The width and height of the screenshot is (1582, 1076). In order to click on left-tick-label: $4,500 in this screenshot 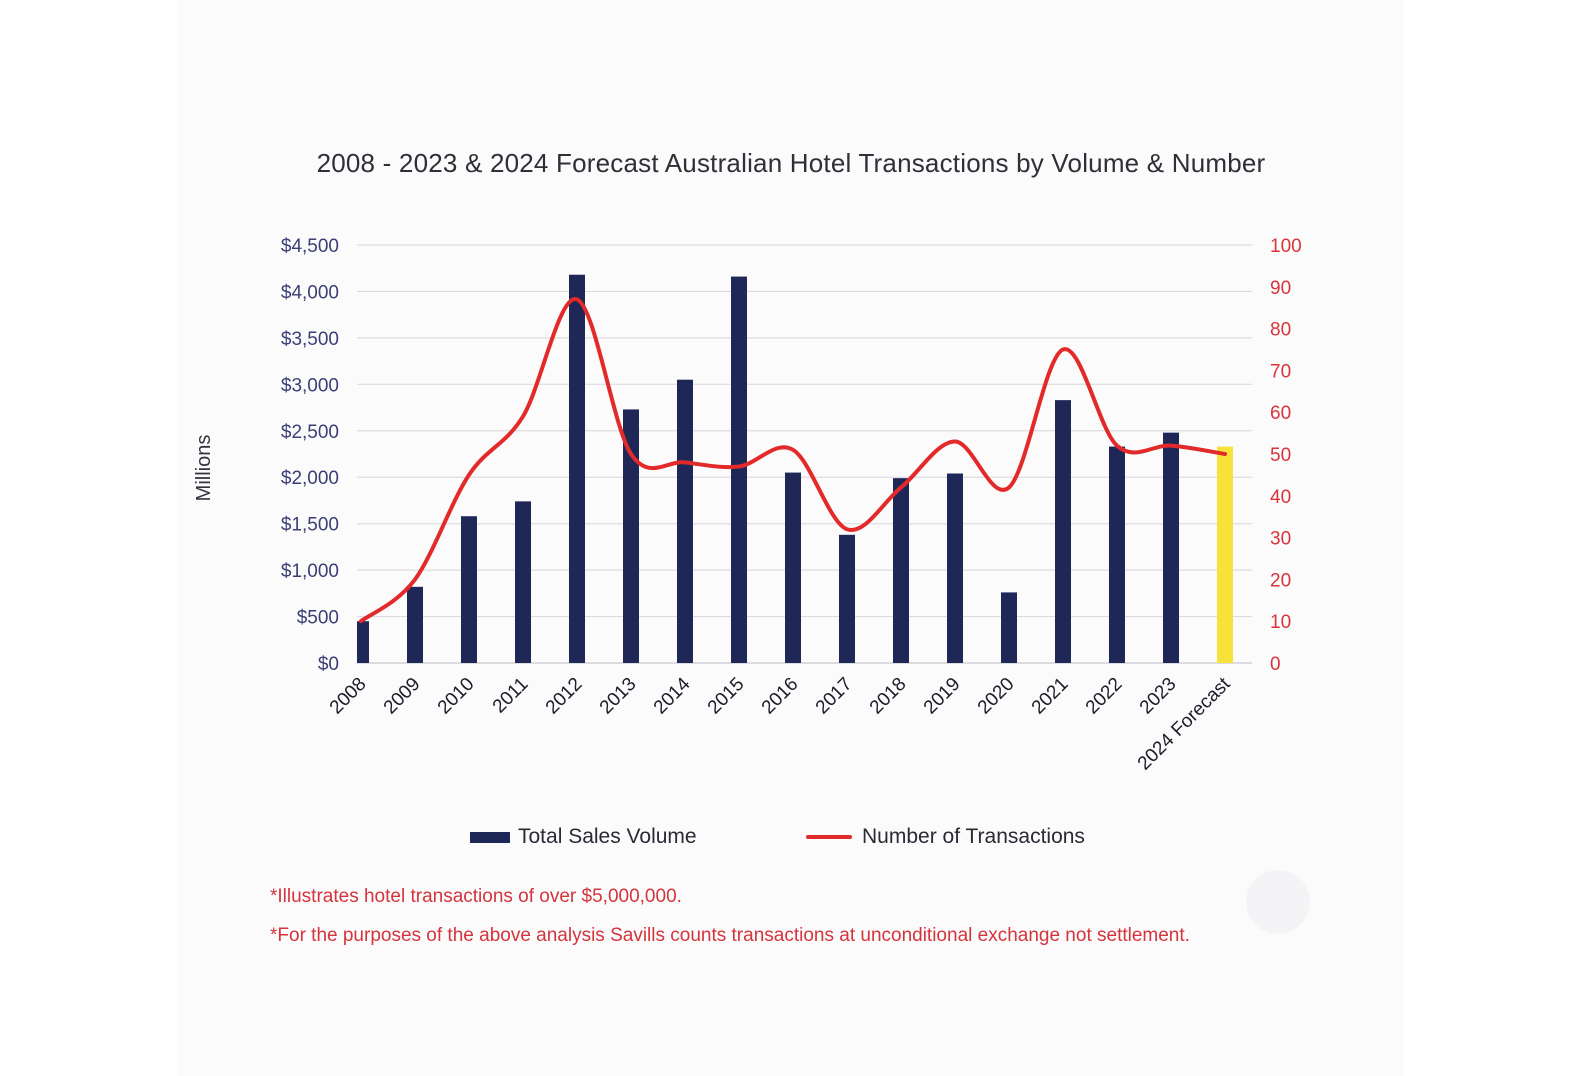, I will do `click(310, 246)`.